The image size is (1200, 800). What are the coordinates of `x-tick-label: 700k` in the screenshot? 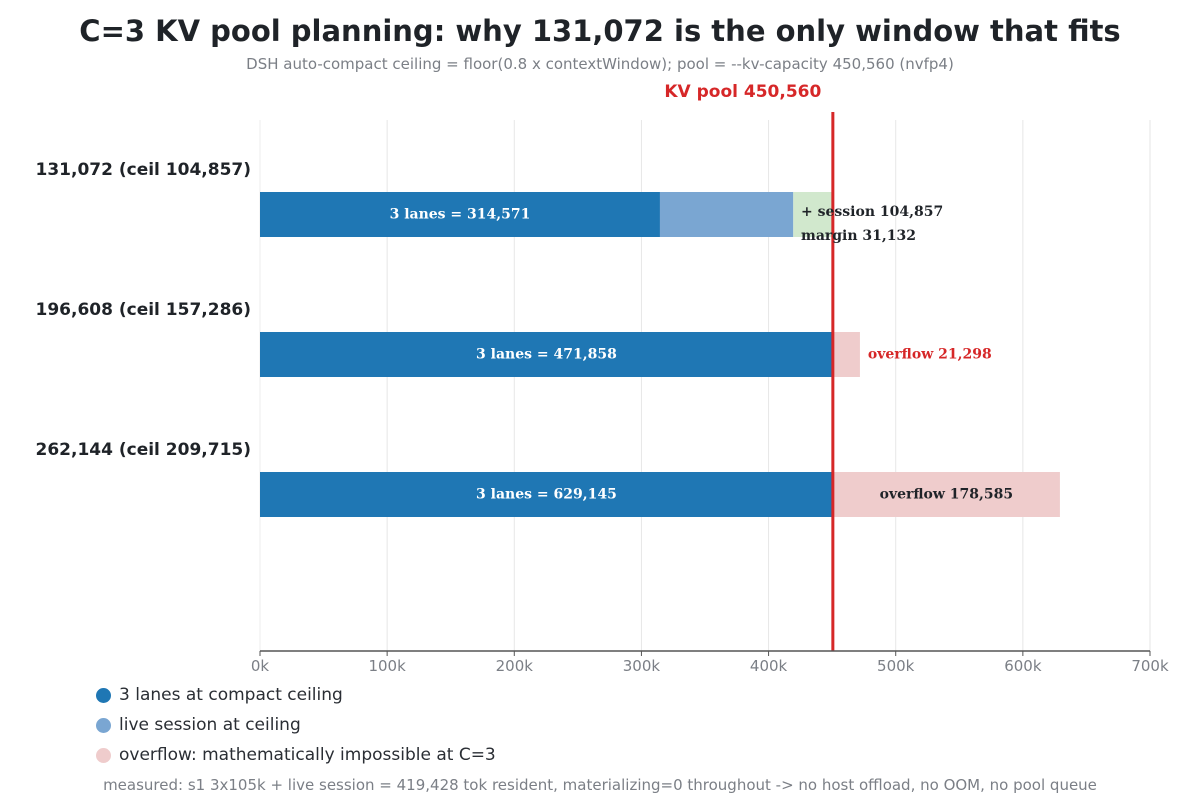 It's located at (1150, 666).